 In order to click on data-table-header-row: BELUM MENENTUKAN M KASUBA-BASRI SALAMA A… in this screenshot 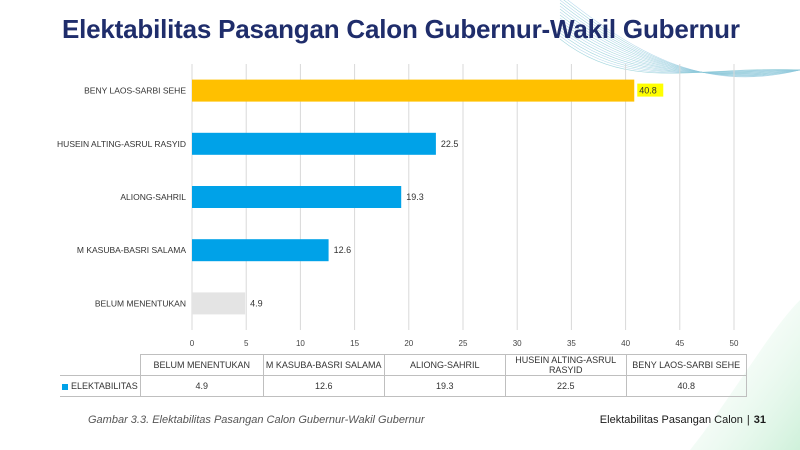, I will do `click(403, 365)`.